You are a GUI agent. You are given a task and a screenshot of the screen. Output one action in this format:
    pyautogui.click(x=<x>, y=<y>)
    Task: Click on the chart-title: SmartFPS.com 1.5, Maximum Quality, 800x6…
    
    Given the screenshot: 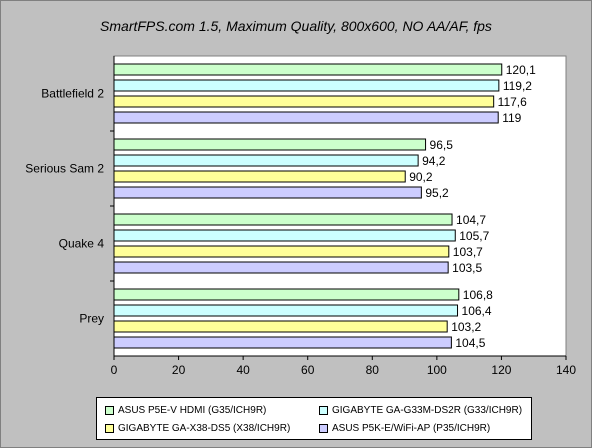 What is the action you would take?
    pyautogui.click(x=296, y=26)
    